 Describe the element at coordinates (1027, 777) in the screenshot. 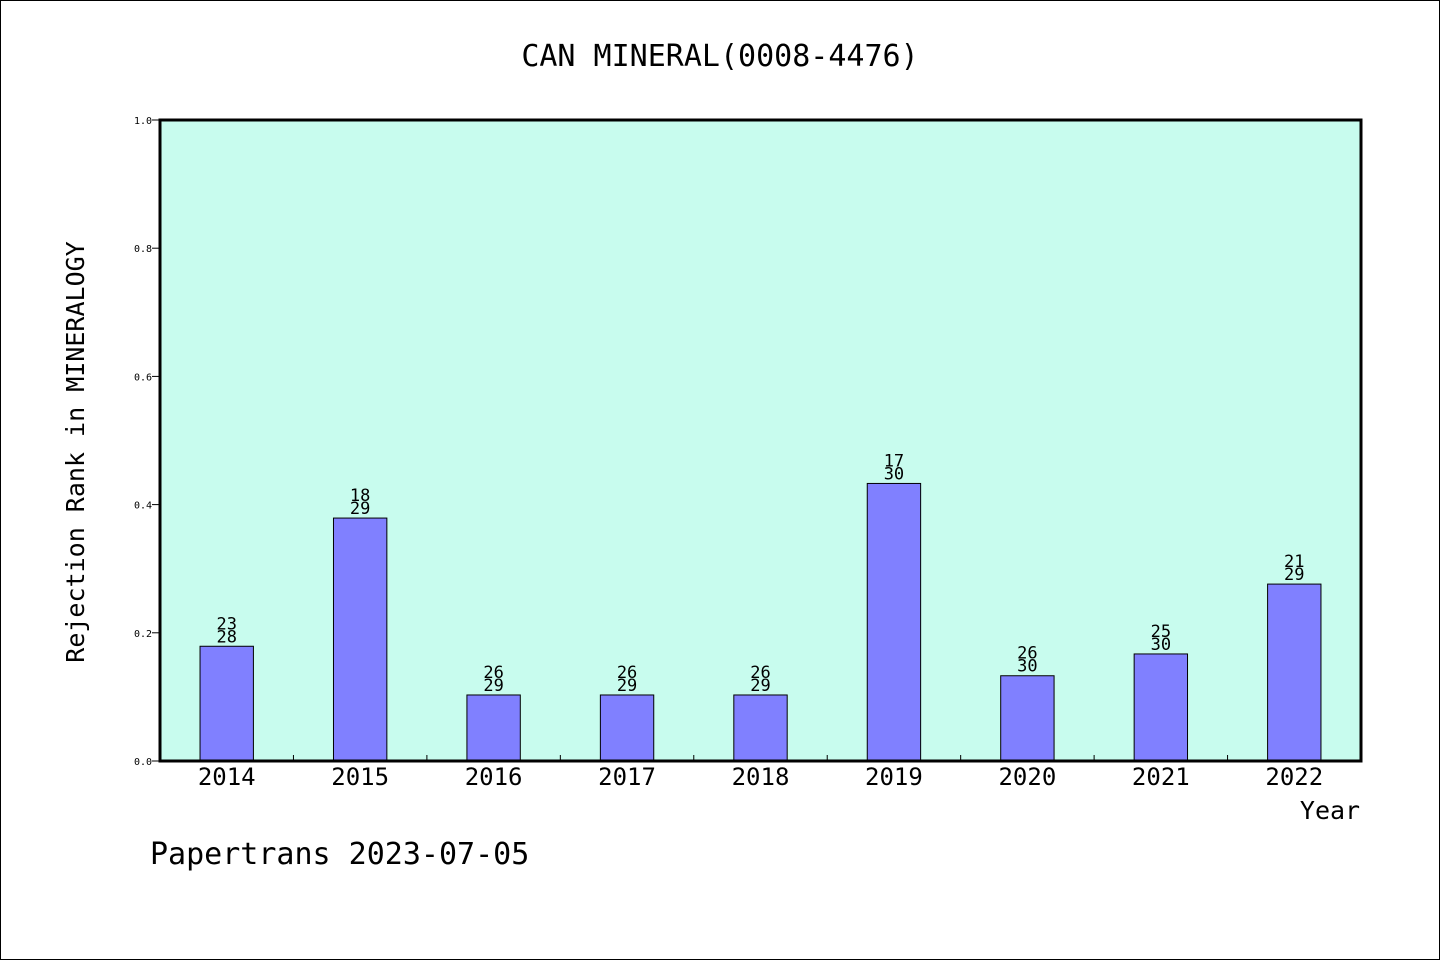

I see `x-tick-label: 2020` at that location.